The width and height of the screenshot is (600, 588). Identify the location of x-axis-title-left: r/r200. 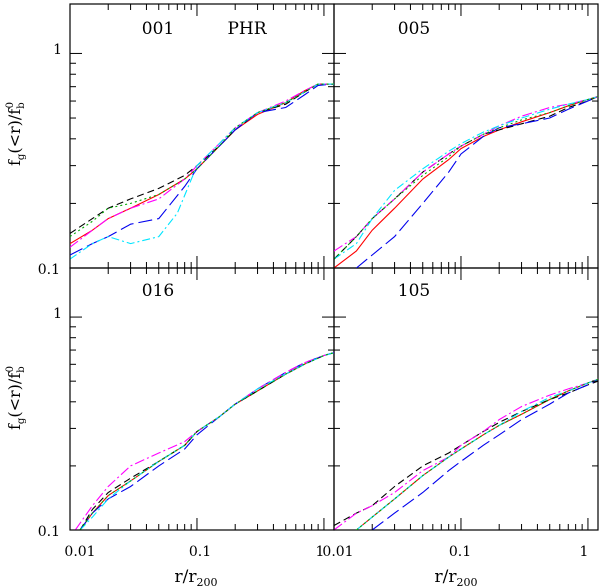
(196, 577).